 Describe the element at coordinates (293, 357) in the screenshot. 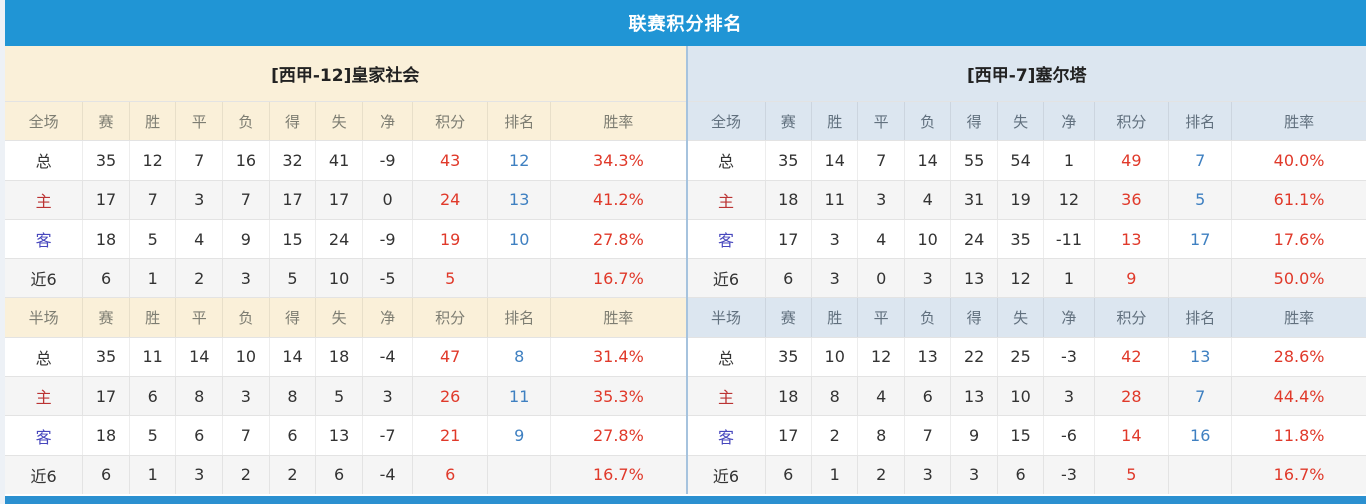

I see `stat-cell: 14` at that location.